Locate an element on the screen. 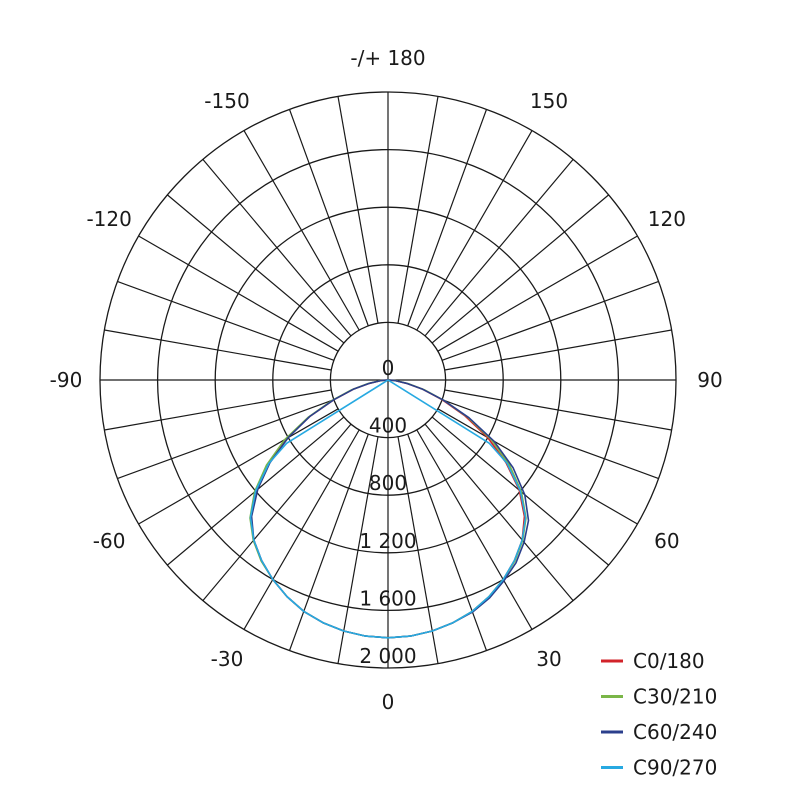 This screenshot has width=800, height=804. radial-tick-label: 800 is located at coordinates (388, 483).